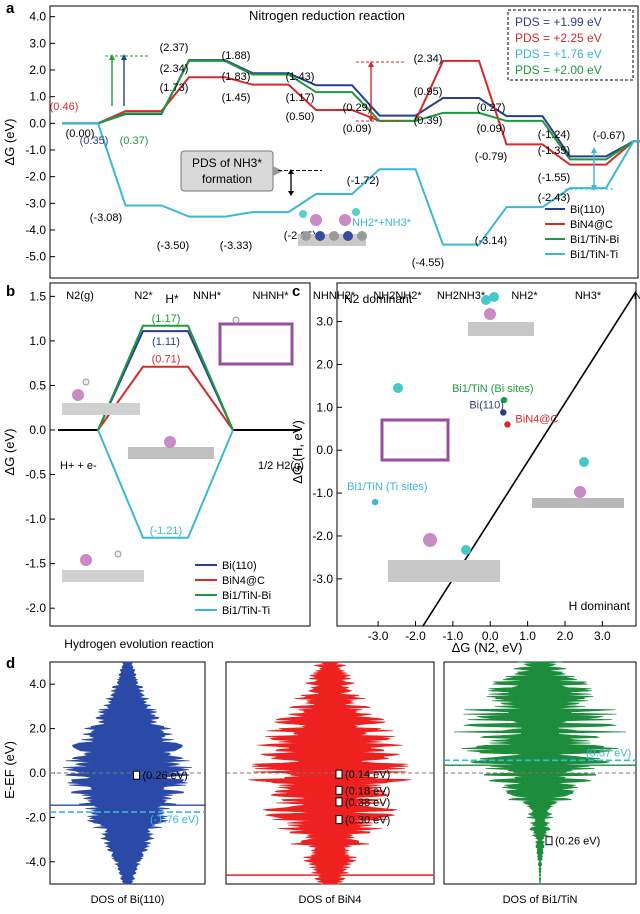 This screenshot has width=640, height=914. I want to click on legend-label-a: BiN4@C, so click(591, 225).